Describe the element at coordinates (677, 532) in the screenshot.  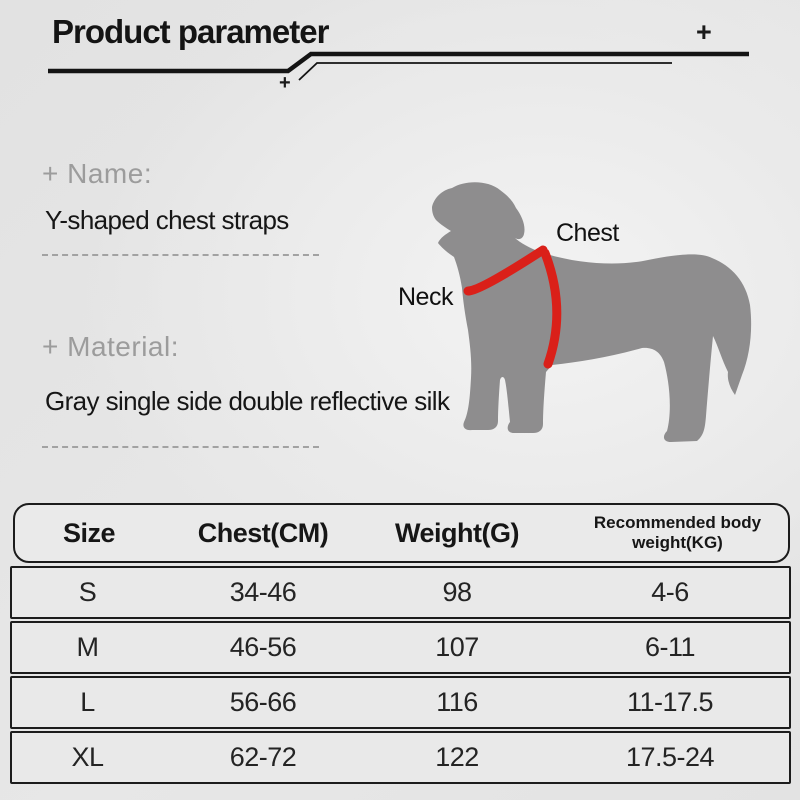
I see `header-cell-recommended-weight: Recommended body weight(KG)` at that location.